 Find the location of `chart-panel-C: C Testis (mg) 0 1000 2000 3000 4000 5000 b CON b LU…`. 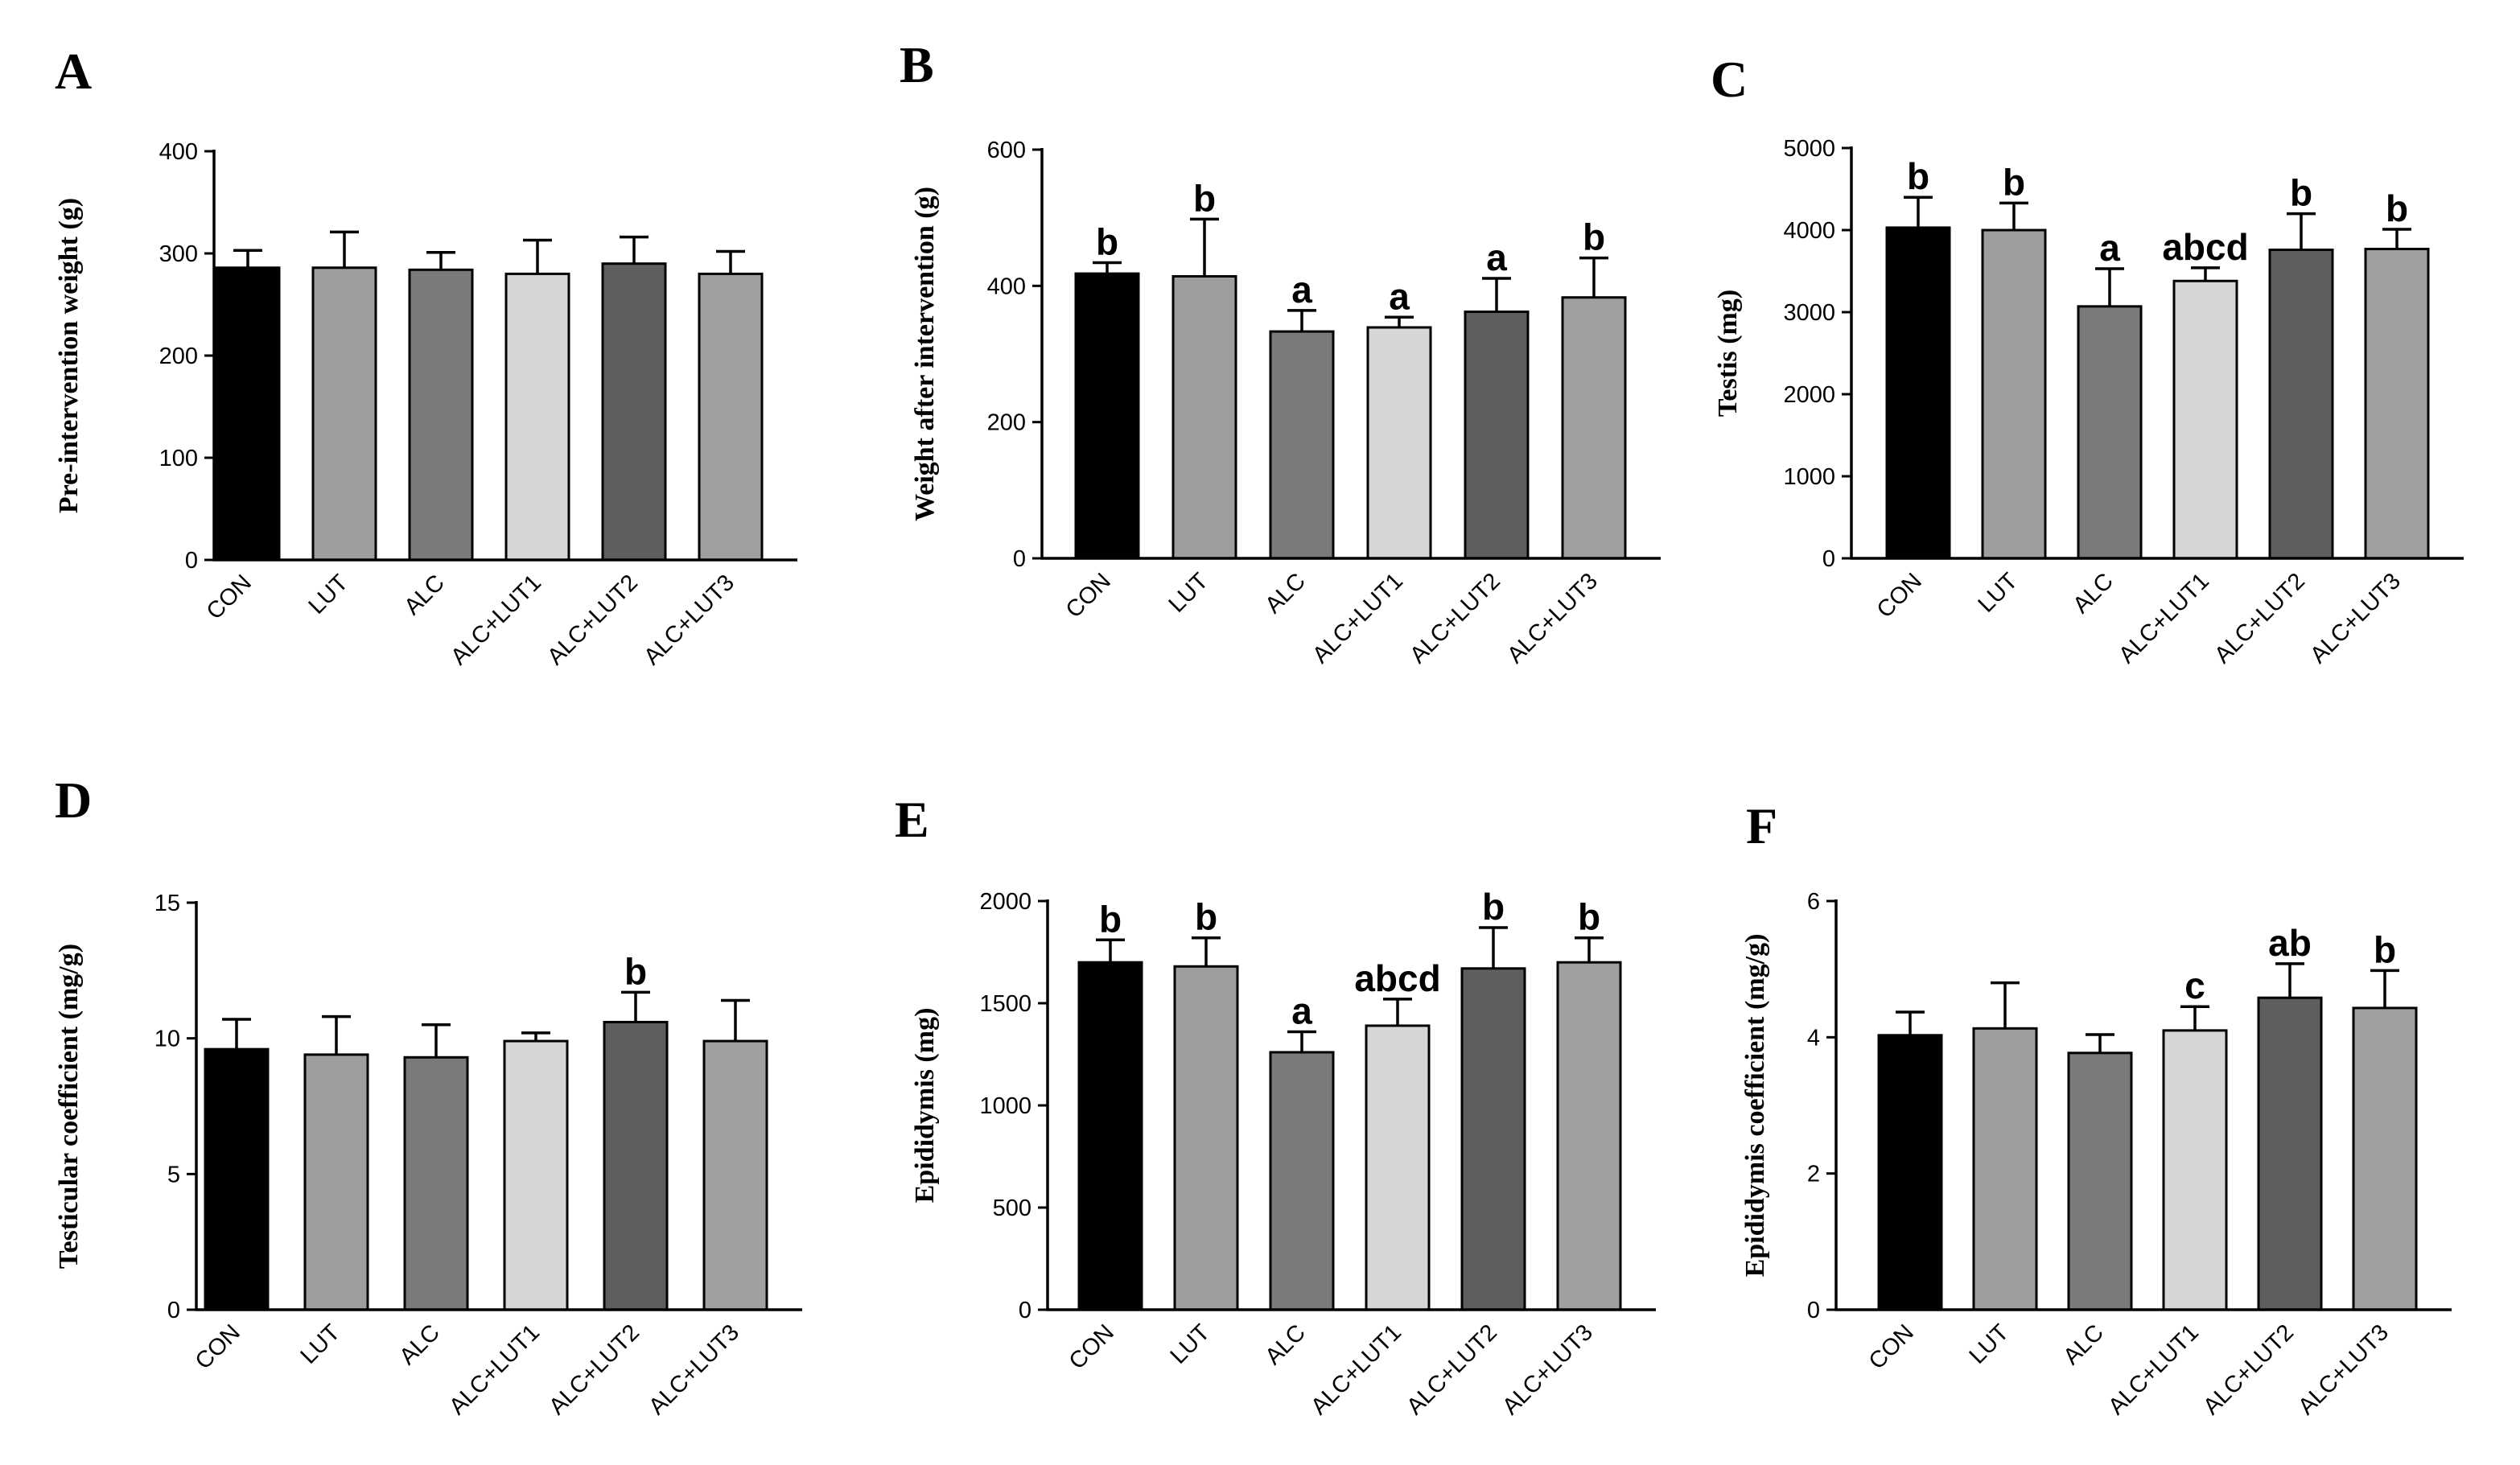

chart-panel-C: C Testis (mg) 0 1000 2000 3000 4000 5000 b CON b LU… is located at coordinates (2087, 360).